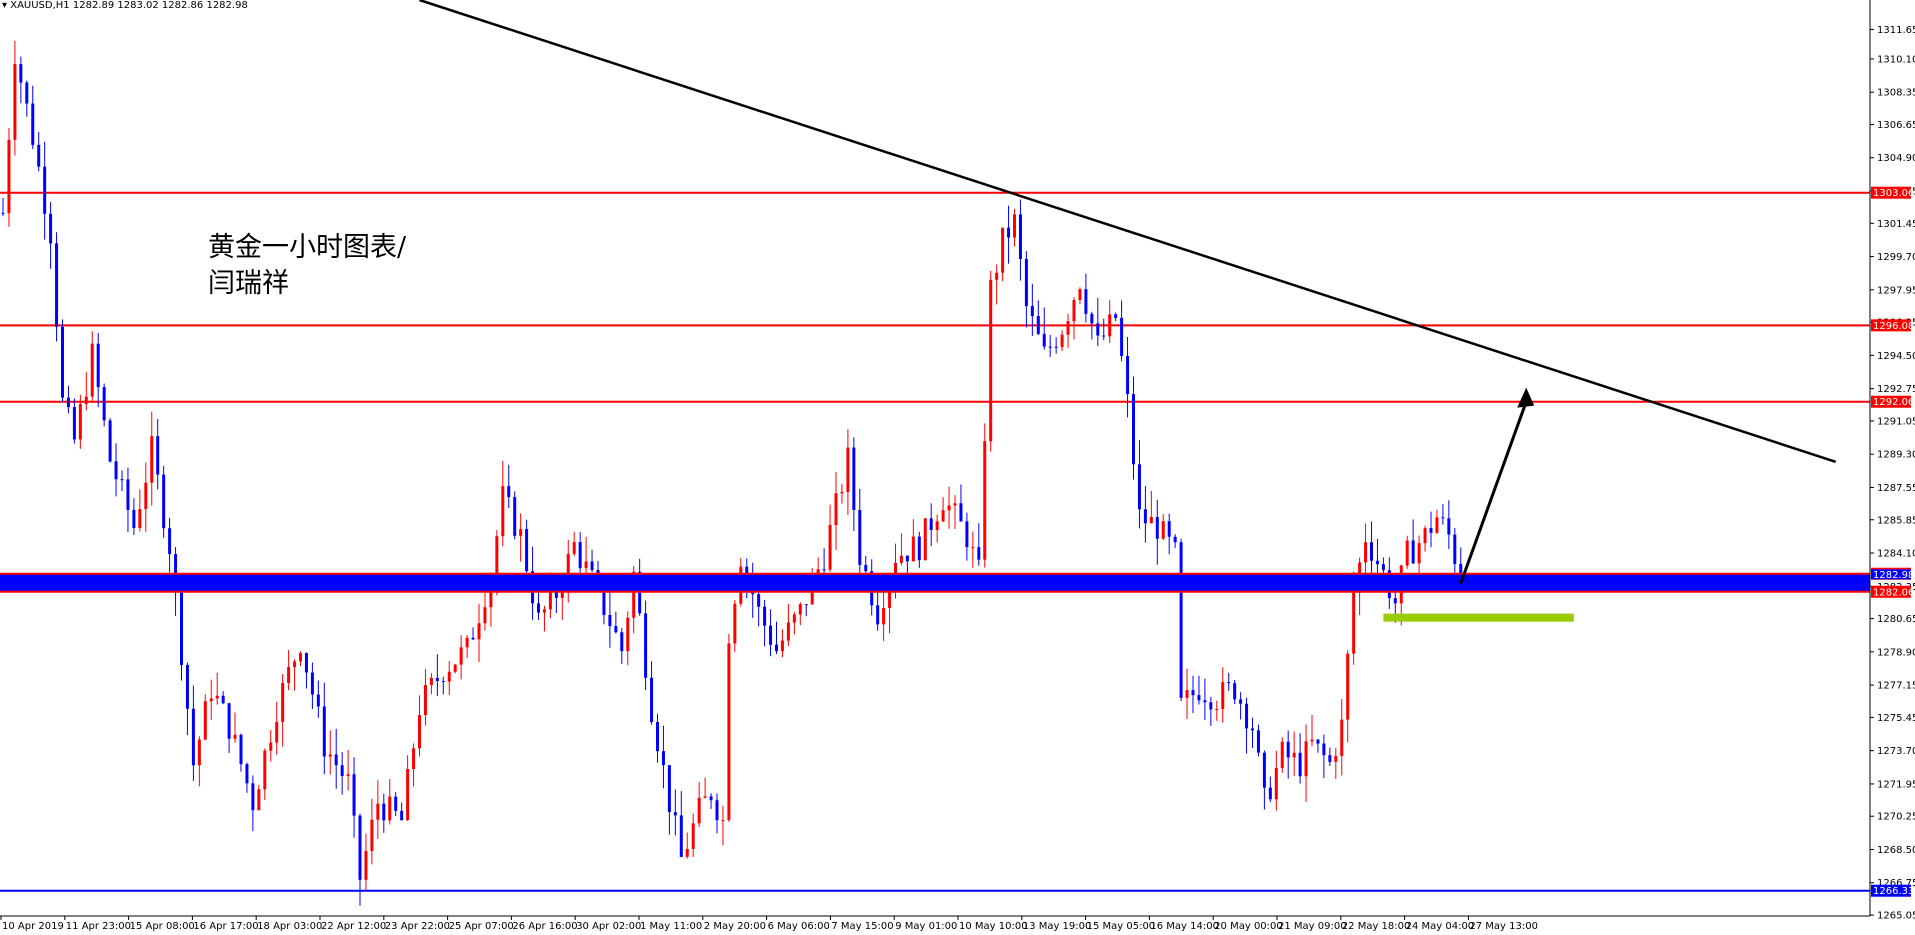 The image size is (1915, 935). What do you see at coordinates (735, 926) in the screenshot?
I see `x-tick-label: 2 May 20:00` at bounding box center [735, 926].